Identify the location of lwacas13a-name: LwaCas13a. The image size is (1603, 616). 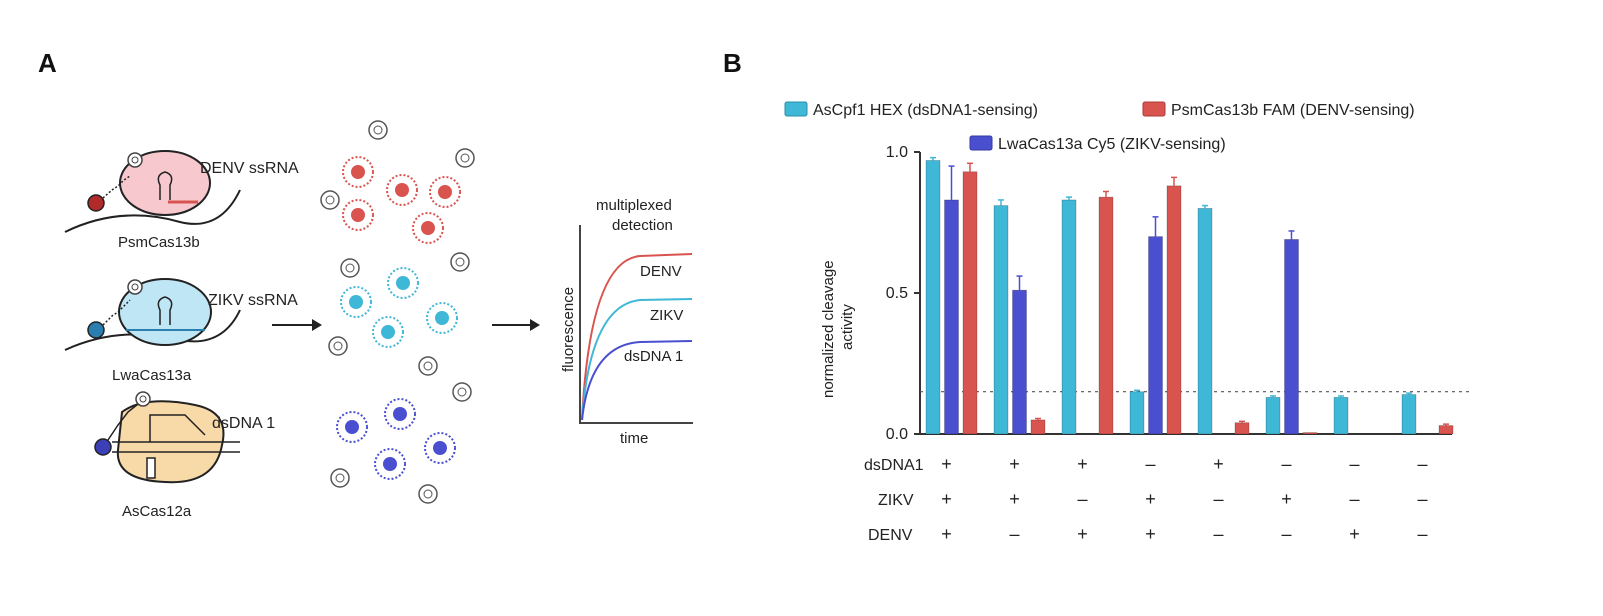
(152, 375).